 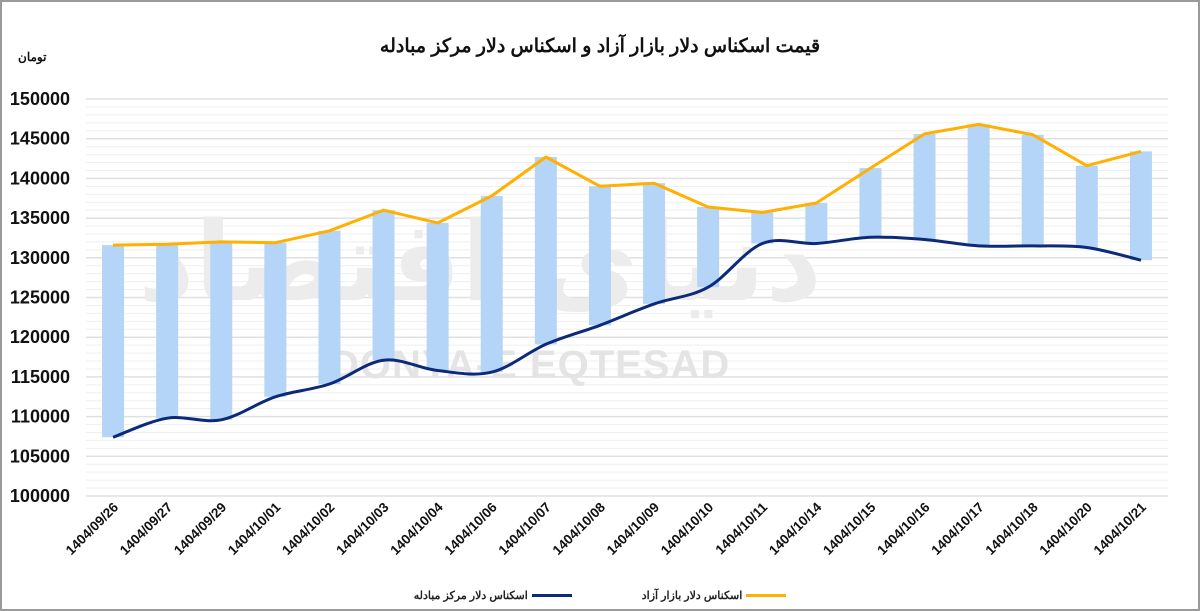 What do you see at coordinates (633, 529) in the screenshot?
I see `x-tick-label: 1404/10/09` at bounding box center [633, 529].